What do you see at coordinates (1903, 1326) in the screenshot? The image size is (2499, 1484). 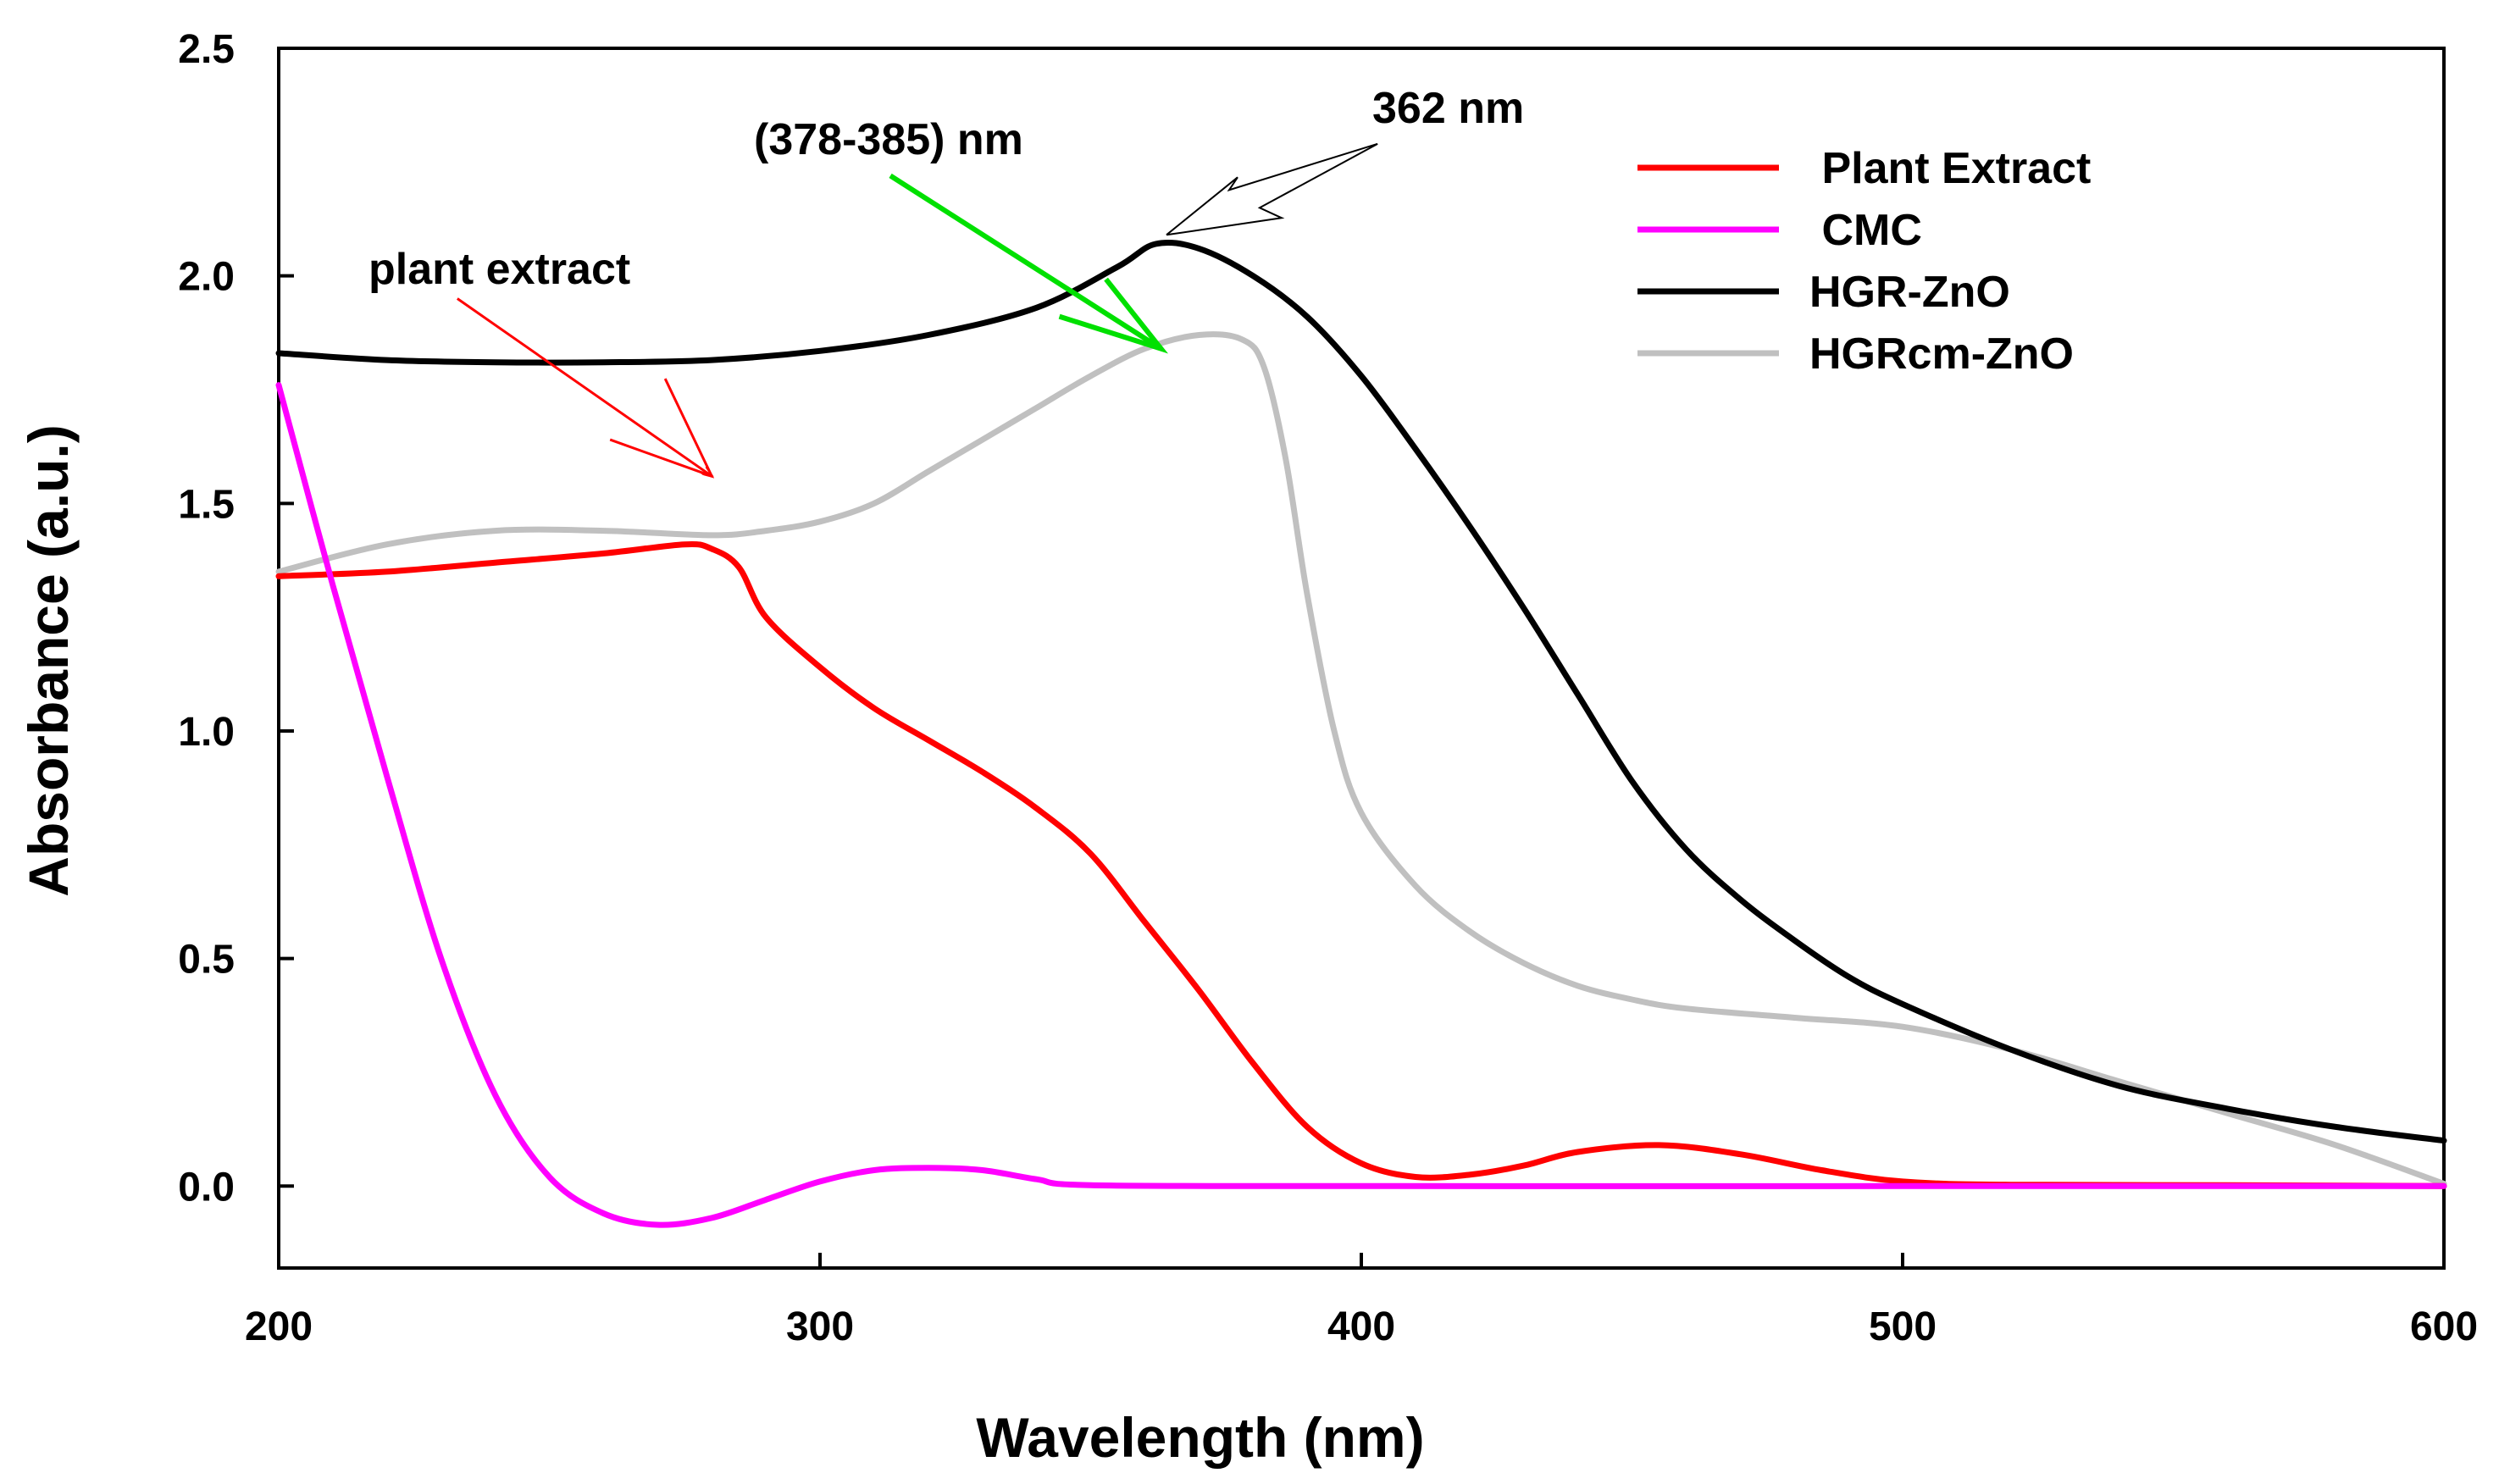 I see `x-tick-label: 500` at bounding box center [1903, 1326].